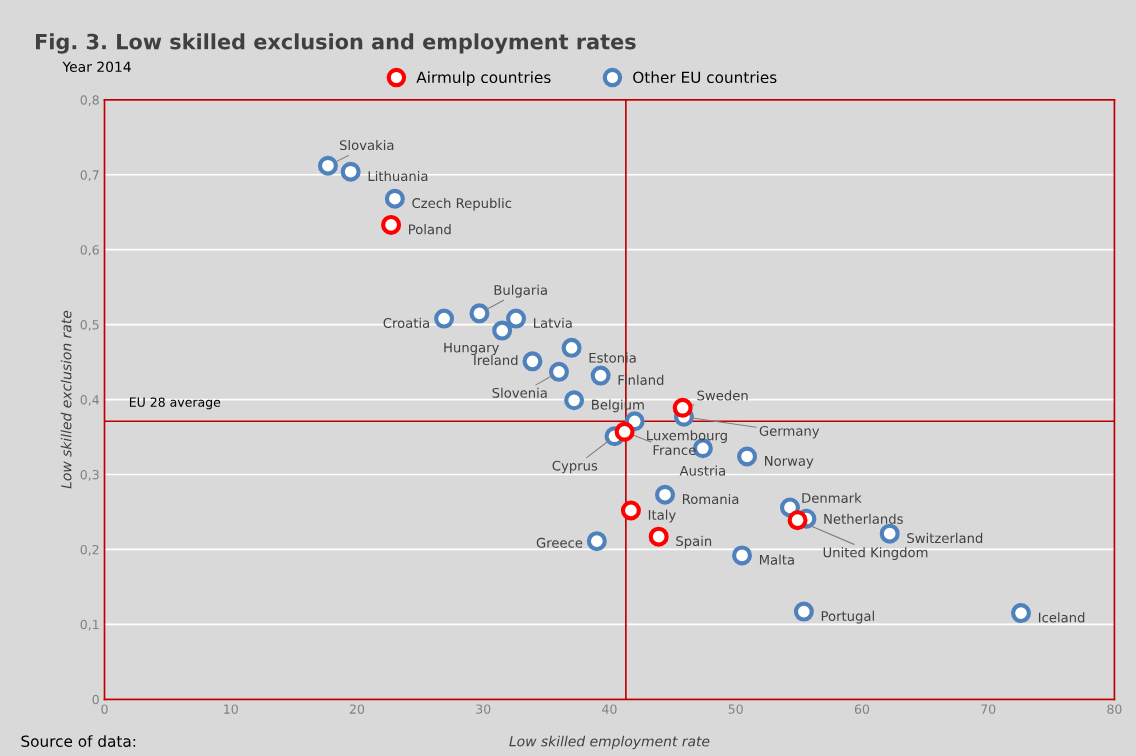 Image resolution: width=1136 pixels, height=756 pixels. What do you see at coordinates (847, 617) in the screenshot?
I see `annotation: Portugal` at bounding box center [847, 617].